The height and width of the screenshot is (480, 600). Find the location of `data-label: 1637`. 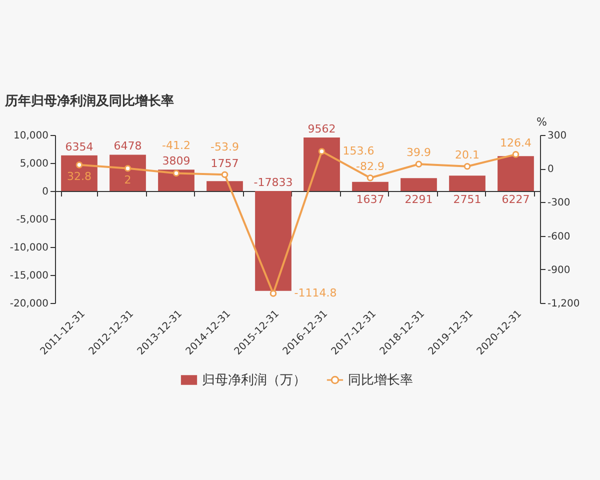

data-label: 1637 is located at coordinates (370, 199).